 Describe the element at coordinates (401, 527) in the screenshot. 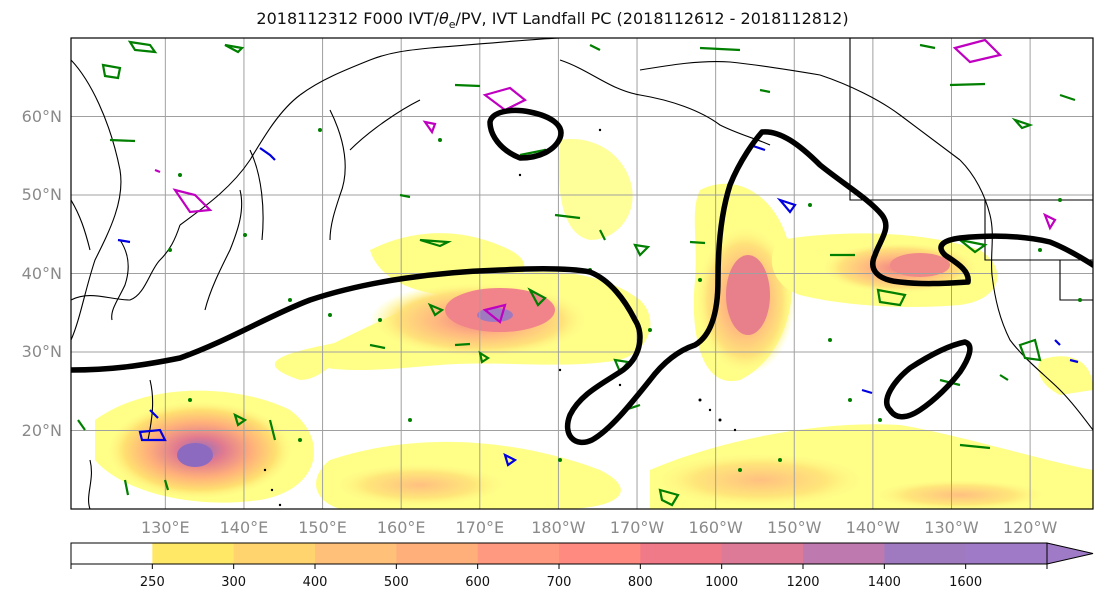

I see `lon-label: 160°E` at that location.